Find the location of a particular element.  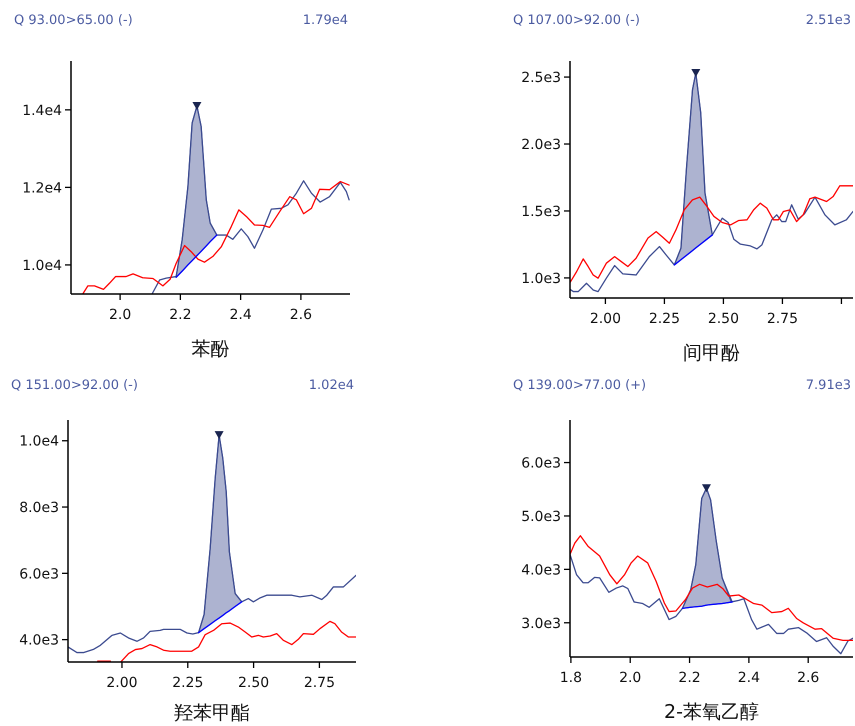

chart-title: Q 151.00>92.00 (-) is located at coordinates (74, 385).